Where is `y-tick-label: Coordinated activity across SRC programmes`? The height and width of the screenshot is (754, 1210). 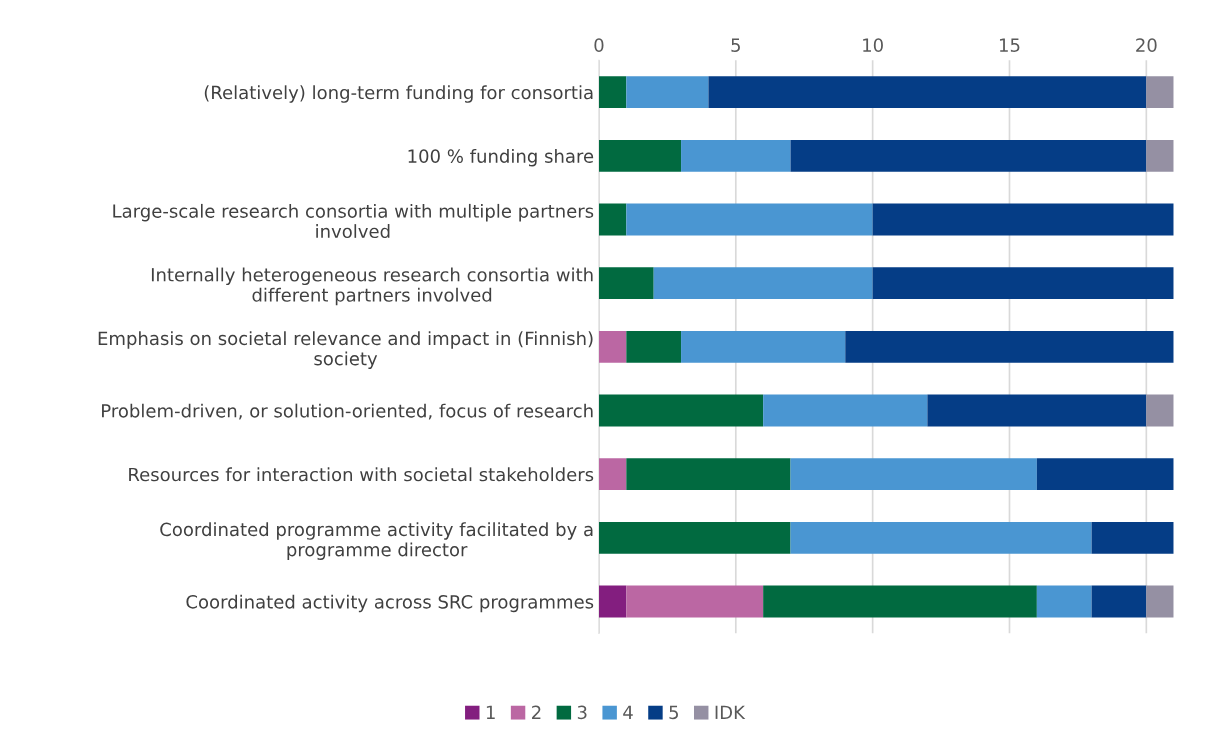 y-tick-label: Coordinated activity across SRC programmes is located at coordinates (390, 603).